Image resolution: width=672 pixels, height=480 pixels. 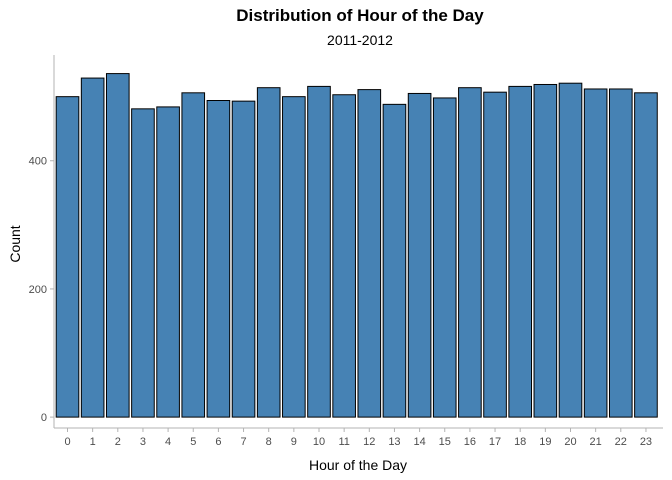 I want to click on x-tick-label: 6, so click(x=218, y=442).